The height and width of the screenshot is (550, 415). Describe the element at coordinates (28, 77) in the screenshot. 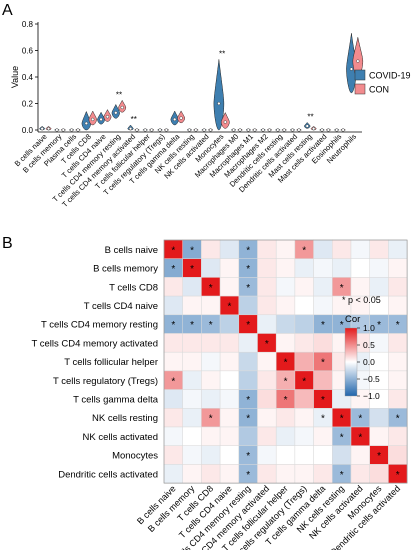

I see `y-tick-label: 0.4` at that location.